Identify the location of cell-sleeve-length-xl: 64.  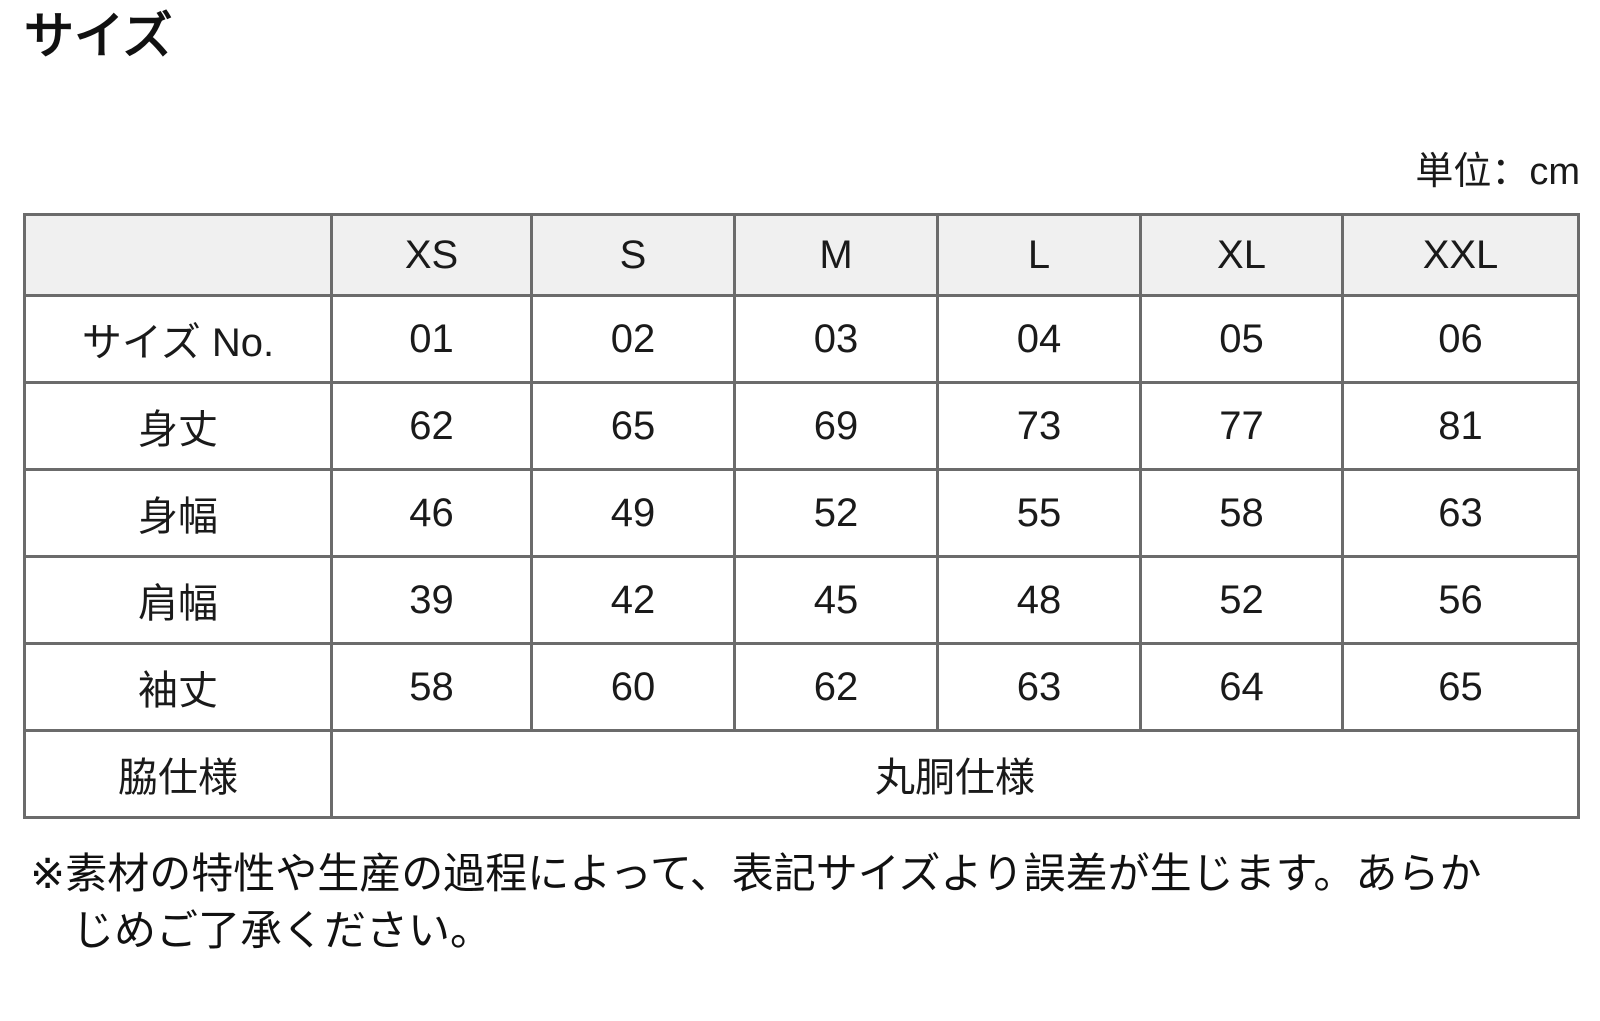
(1241, 687).